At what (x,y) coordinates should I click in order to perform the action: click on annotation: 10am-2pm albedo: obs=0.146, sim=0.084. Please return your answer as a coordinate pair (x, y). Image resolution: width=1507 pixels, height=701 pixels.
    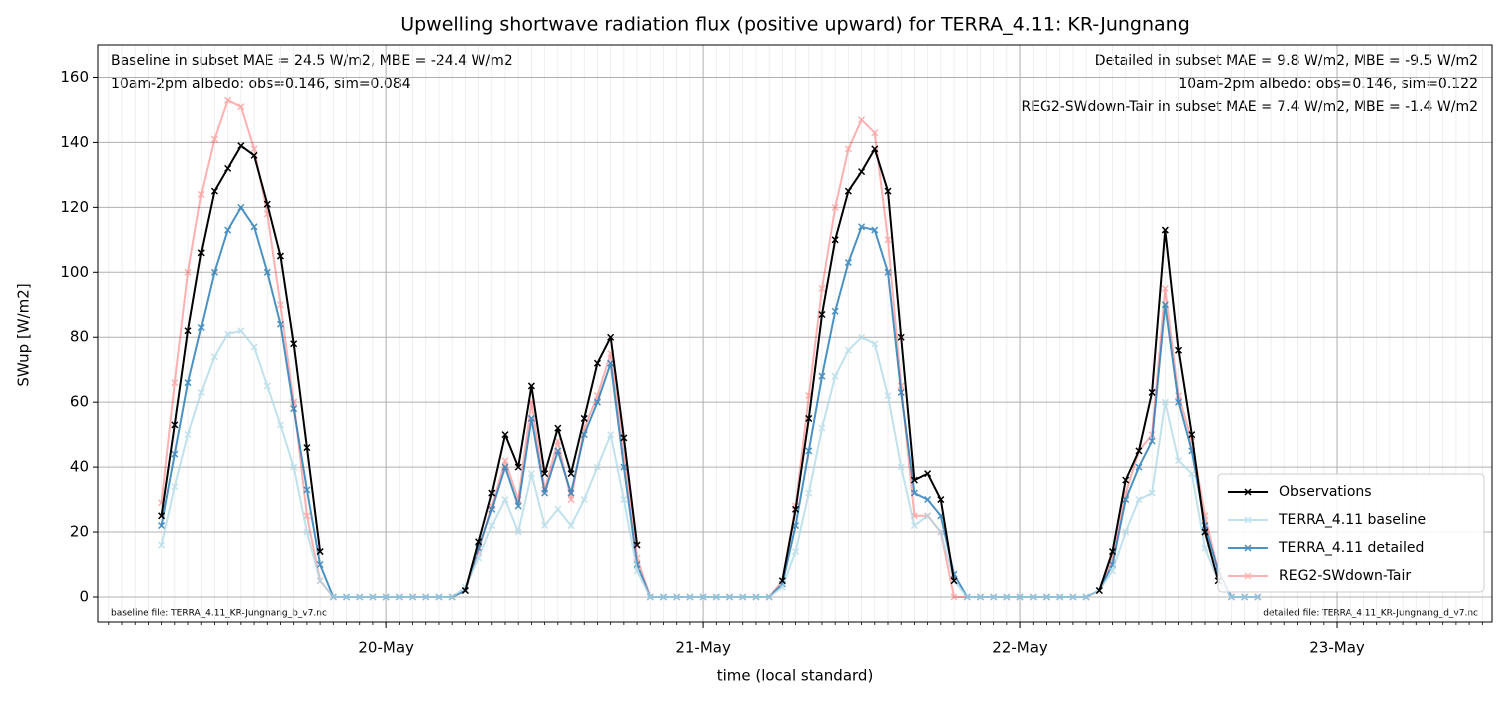
    Looking at the image, I should click on (261, 84).